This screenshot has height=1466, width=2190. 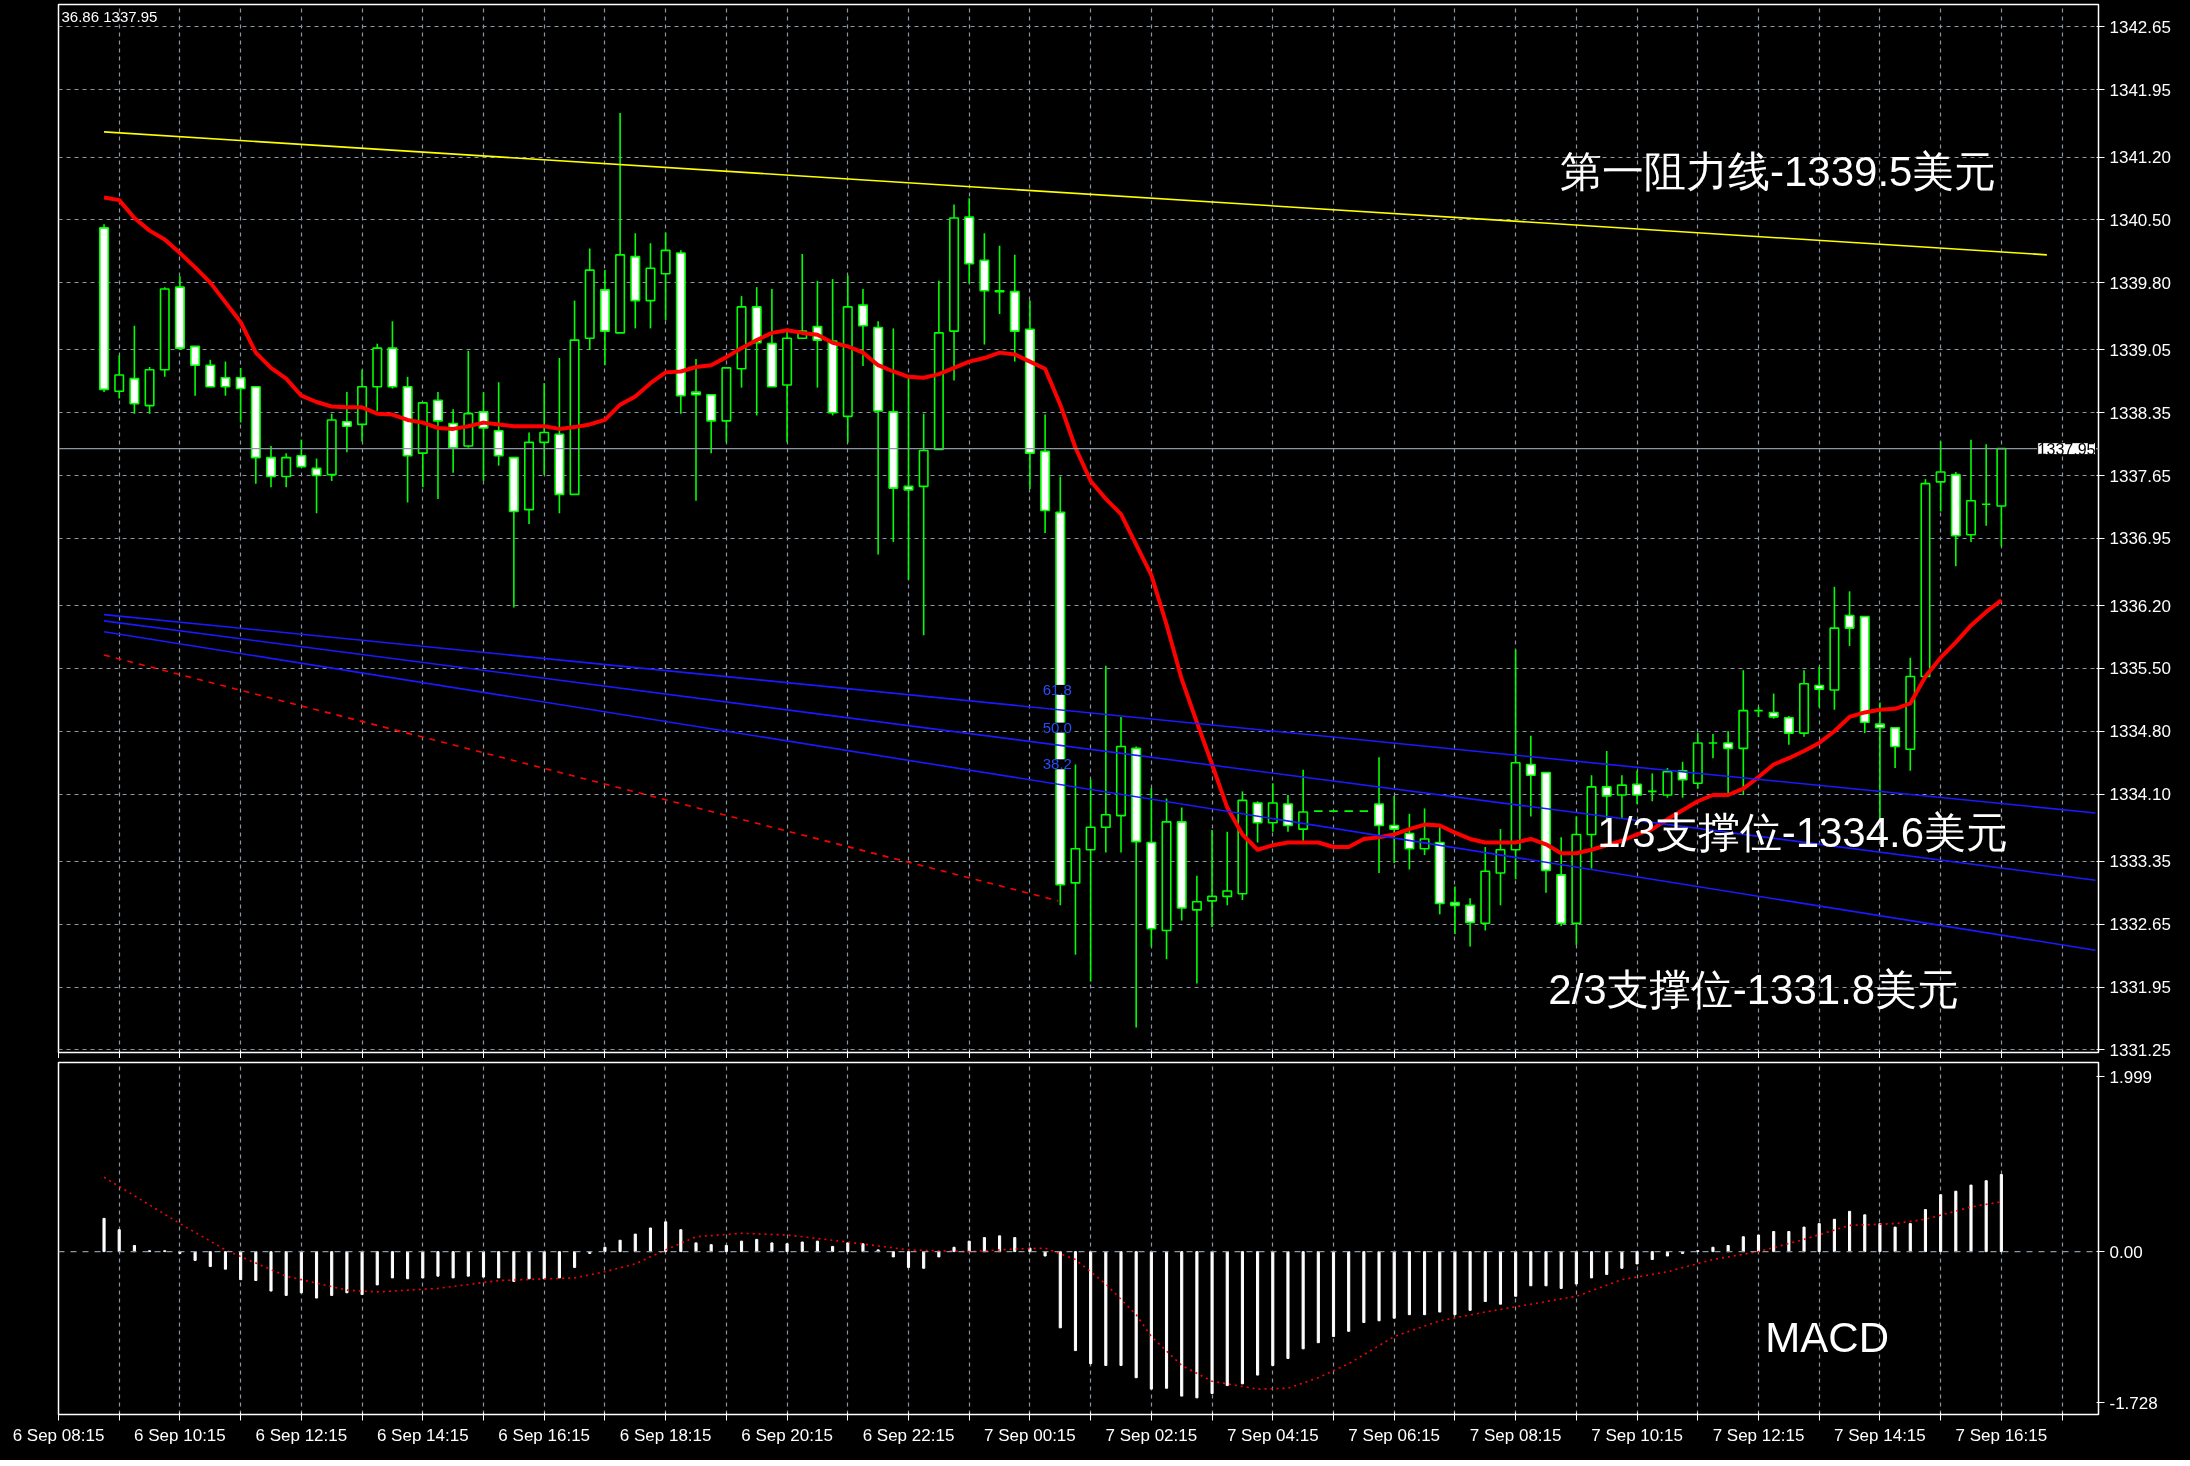 What do you see at coordinates (1880, 1435) in the screenshot?
I see `x-tick-label: 7 Sep 14:15` at bounding box center [1880, 1435].